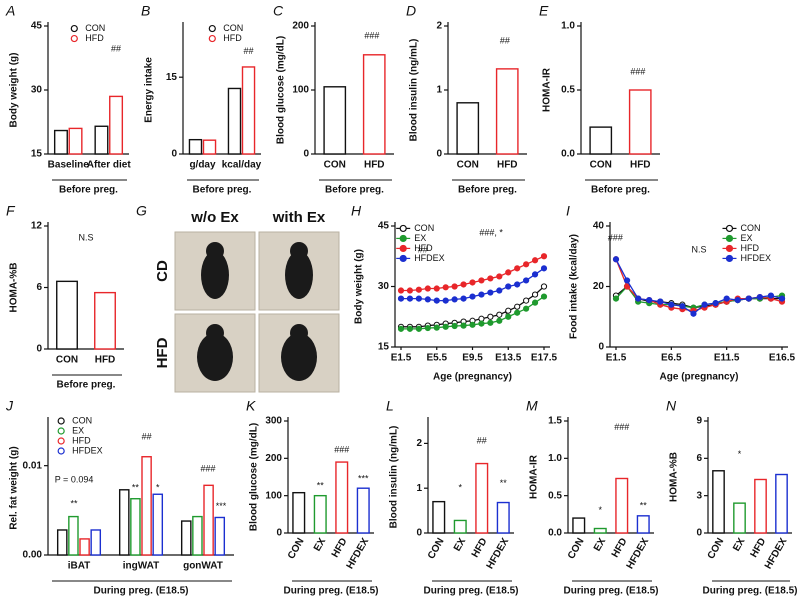 The width and height of the screenshot is (800, 601). Describe the element at coordinates (356, 211) in the screenshot. I see `panel-letter: H` at that location.